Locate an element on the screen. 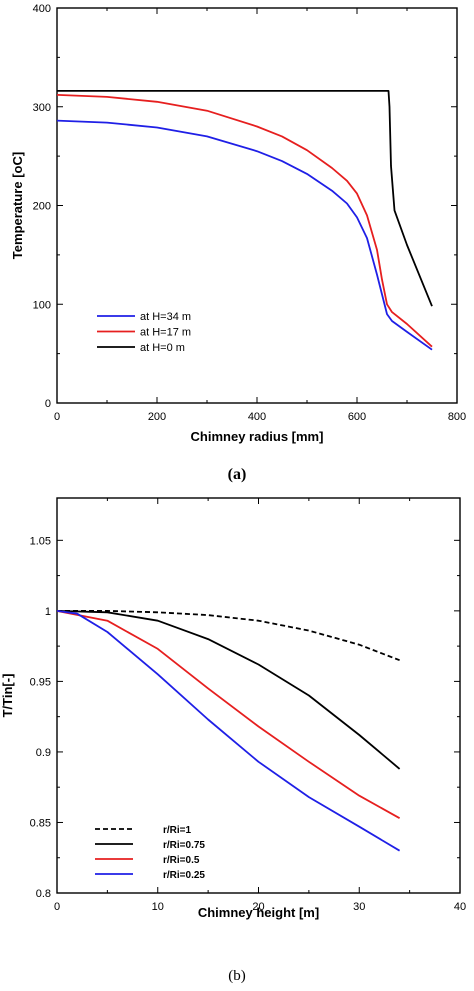 This screenshot has height=991, width=474. x-tick-label: 10 is located at coordinates (158, 907).